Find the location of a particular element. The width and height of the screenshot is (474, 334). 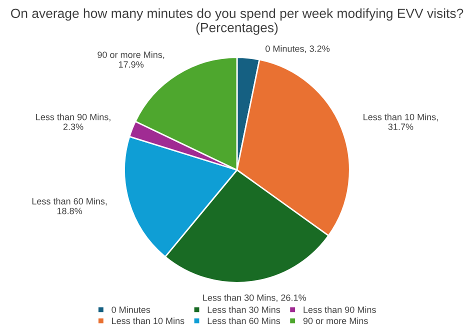

data-label: Less than 90 Mins, 2.3% is located at coordinates (73, 122).